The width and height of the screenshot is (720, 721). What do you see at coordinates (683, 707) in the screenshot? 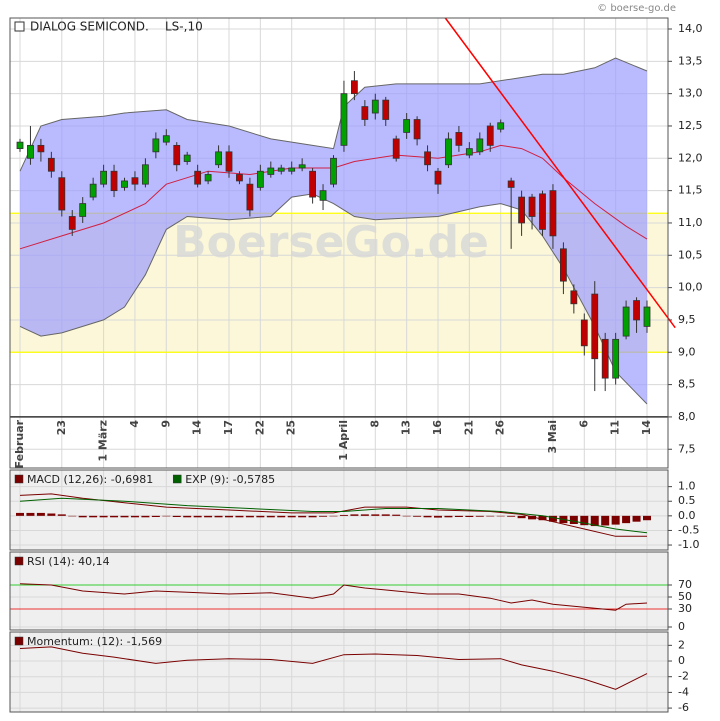
I see `y-tick-label: -6` at bounding box center [683, 707].